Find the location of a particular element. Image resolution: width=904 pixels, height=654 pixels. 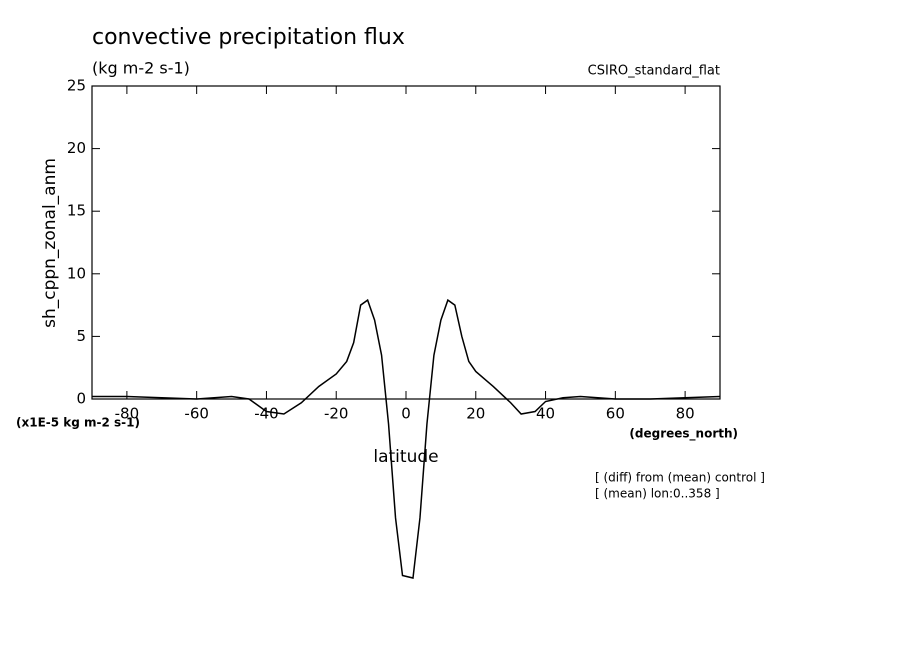

note: [ (mean) lon:0..358 ] is located at coordinates (657, 494).